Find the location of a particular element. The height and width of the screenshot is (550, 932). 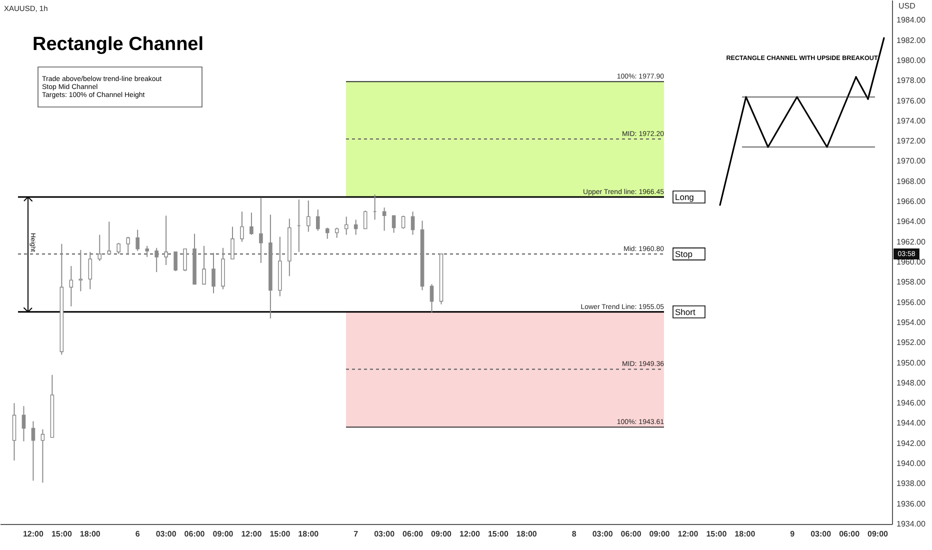

y-tick-label: 1938.00 is located at coordinates (911, 483).